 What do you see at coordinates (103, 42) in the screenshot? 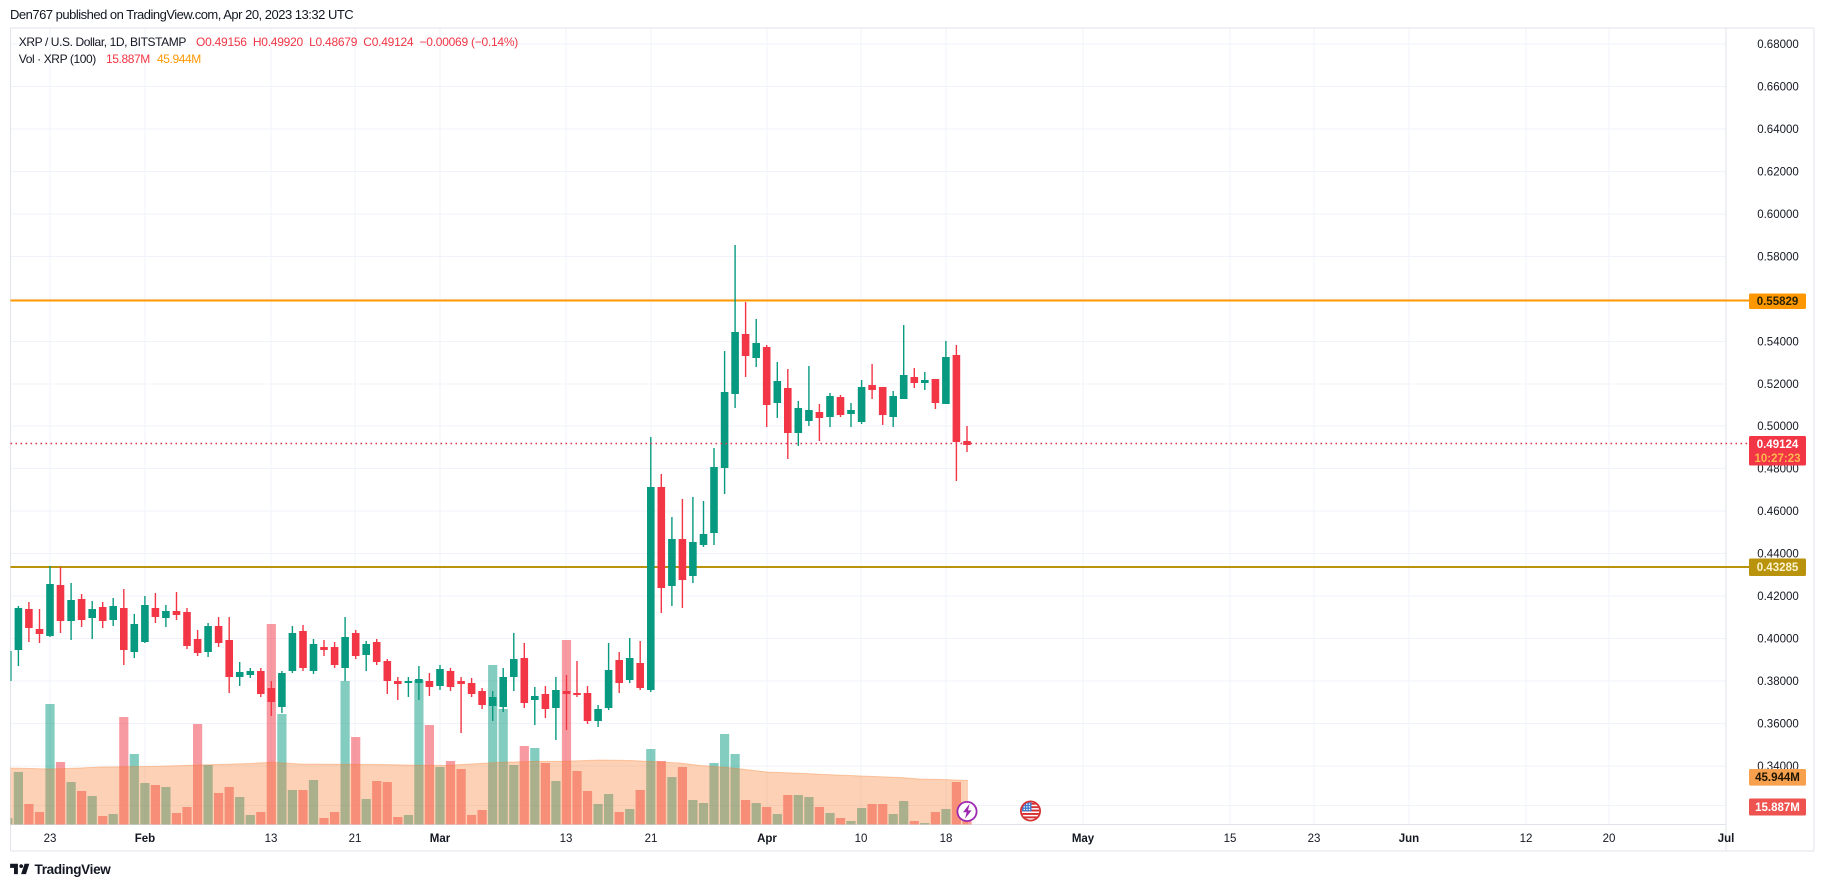
I see `svg-text:XRP / U.S. Dollar, 1D, BITSTAM: XRP / U.S. Dollar, 1D, BITSTAMP` at bounding box center [103, 42].